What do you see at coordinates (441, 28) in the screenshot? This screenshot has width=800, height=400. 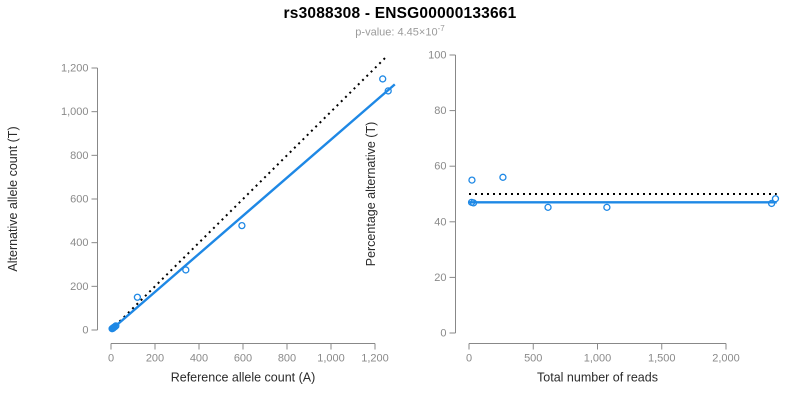 I see `pvalue-exponent: -7` at bounding box center [441, 28].